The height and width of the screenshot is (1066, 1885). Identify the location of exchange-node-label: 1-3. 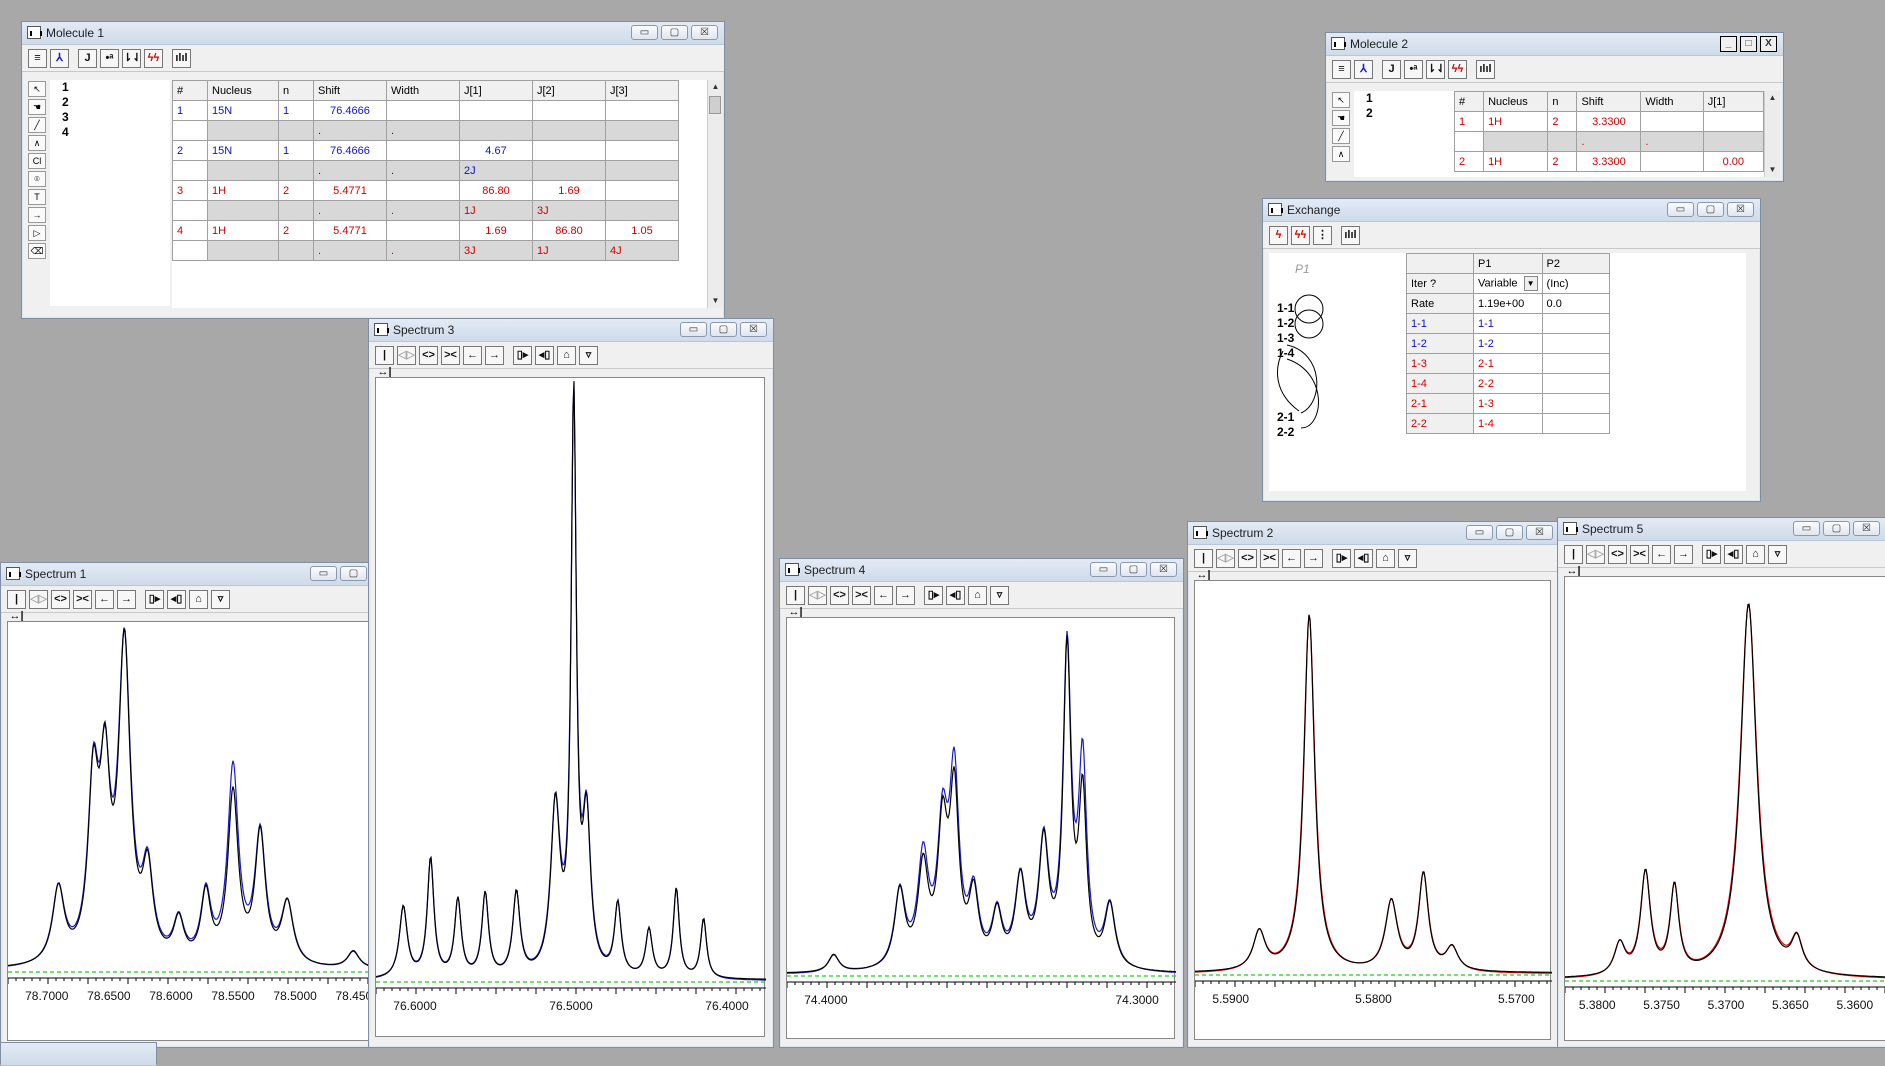
(1286, 338).